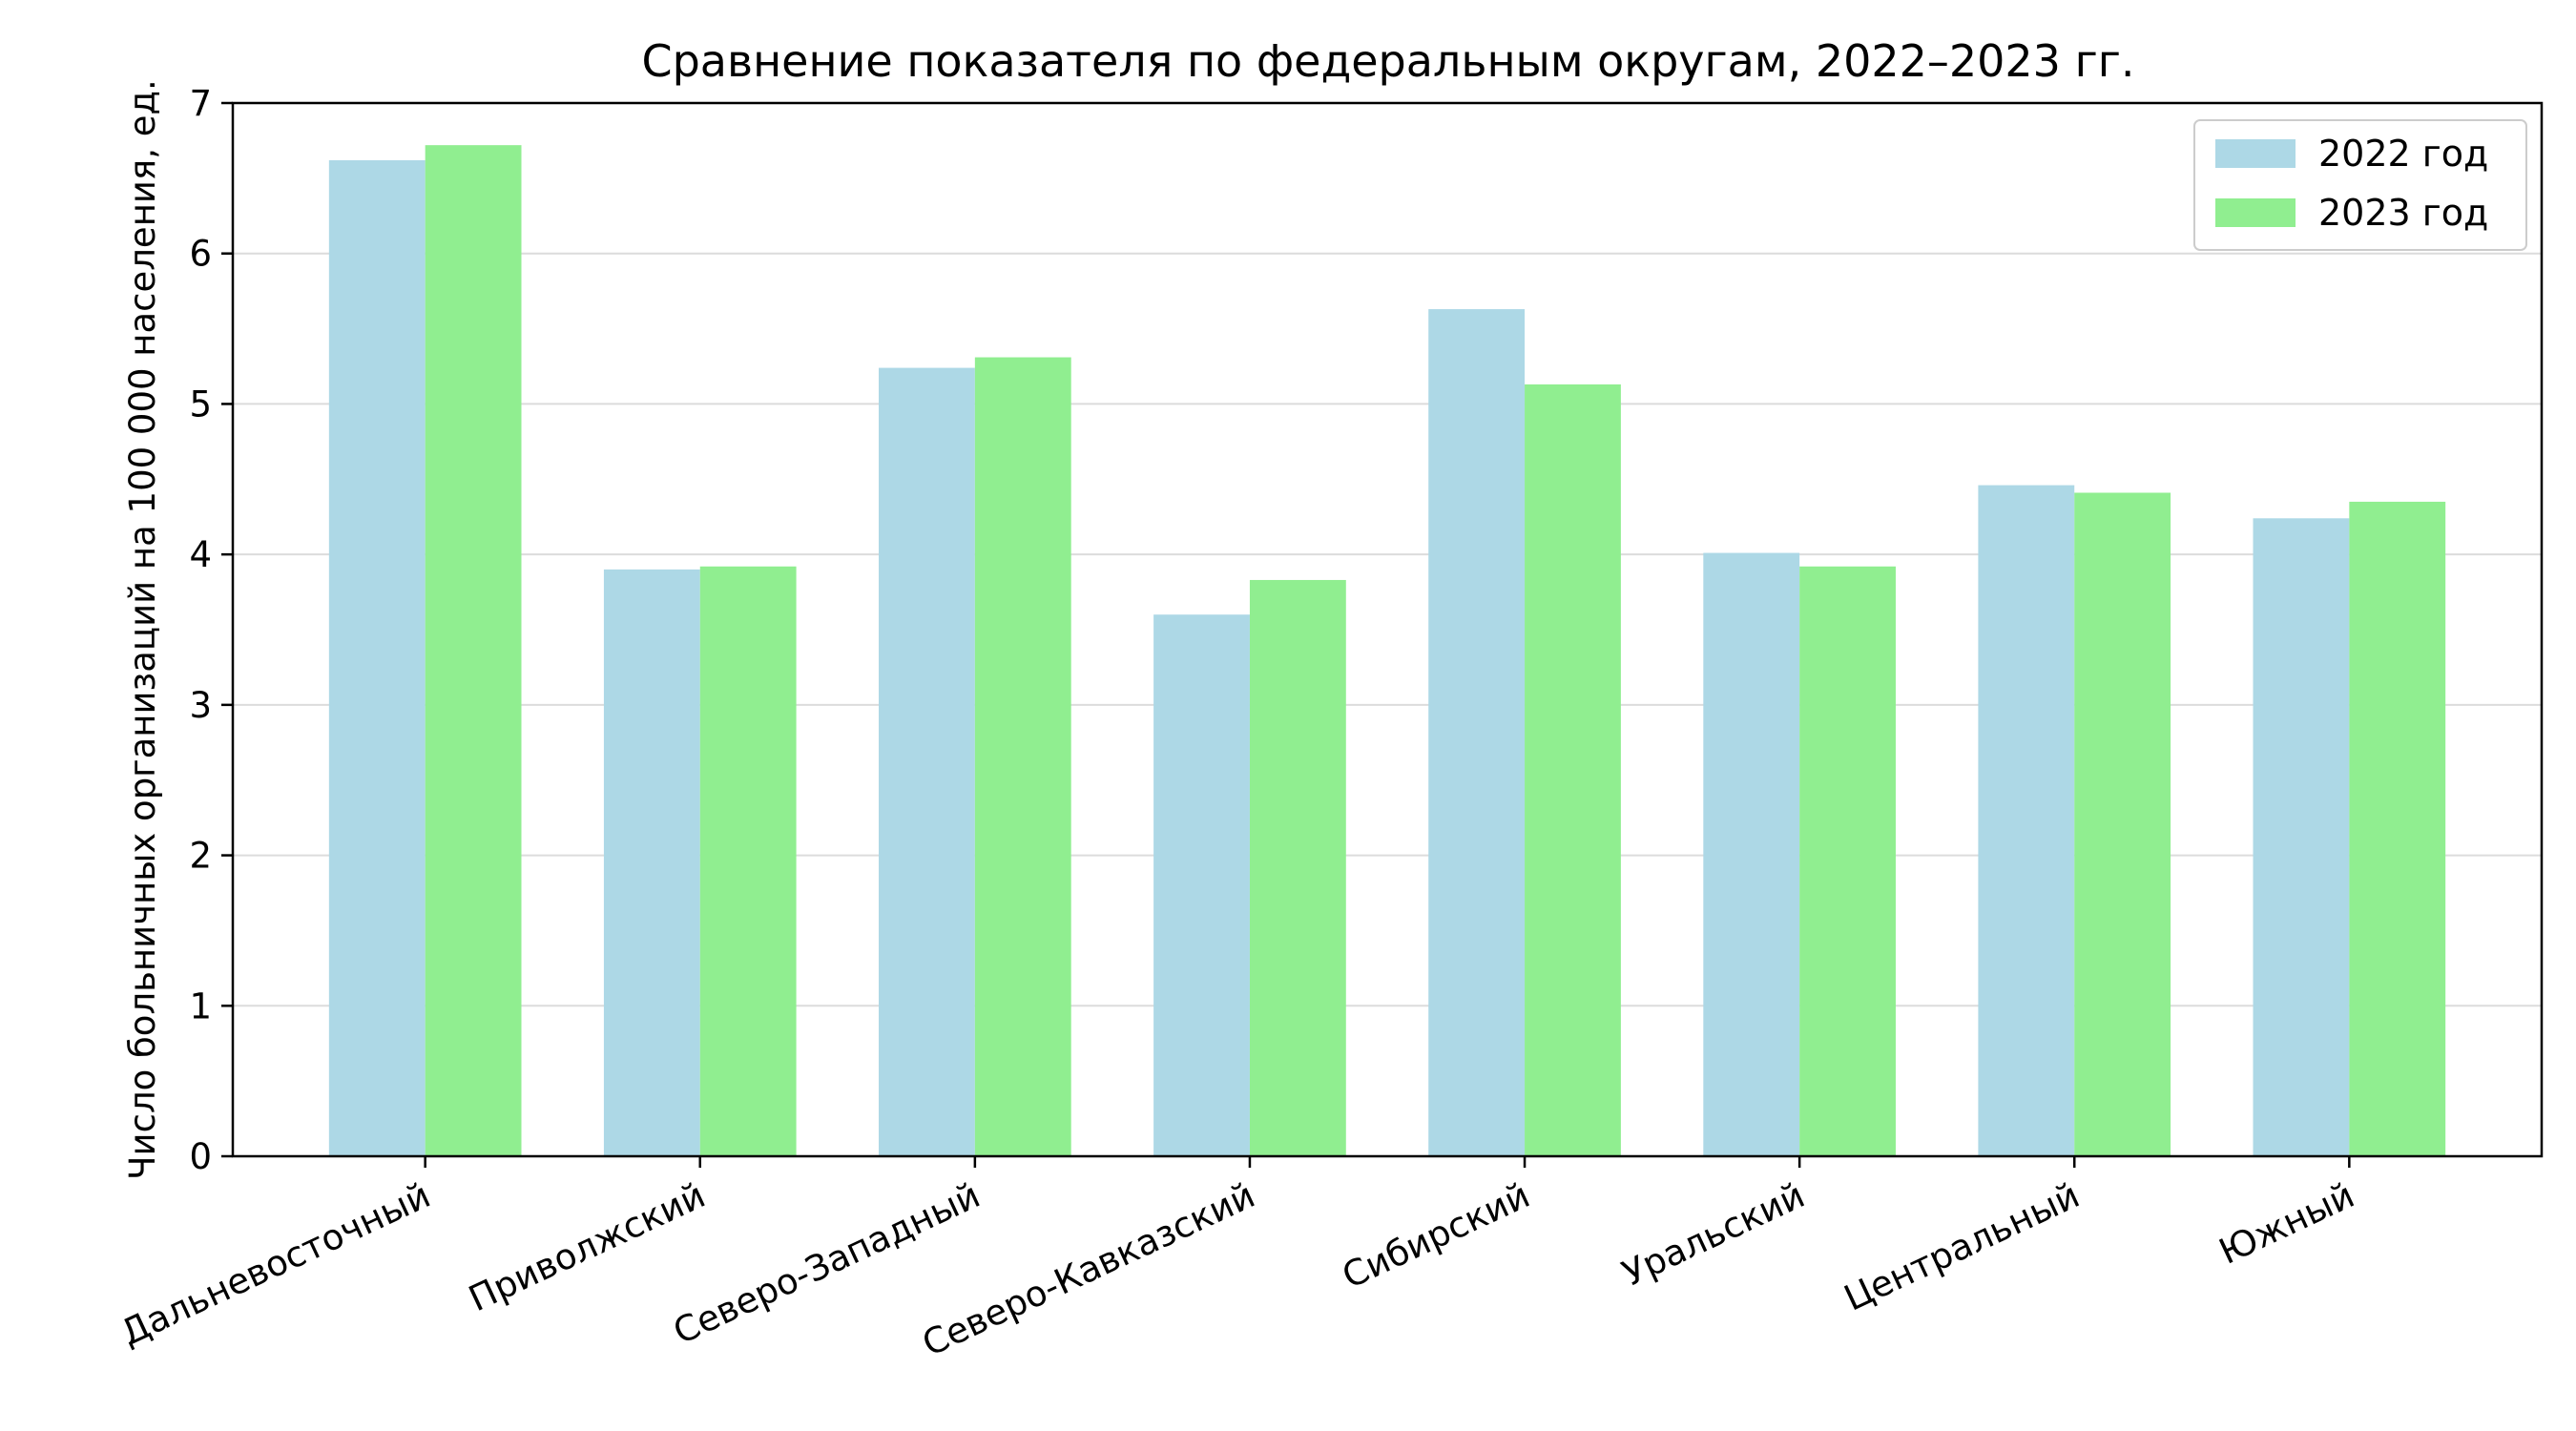 The image size is (2576, 1431). I want to click on x-tick-label: Приволжский, so click(587, 1246).